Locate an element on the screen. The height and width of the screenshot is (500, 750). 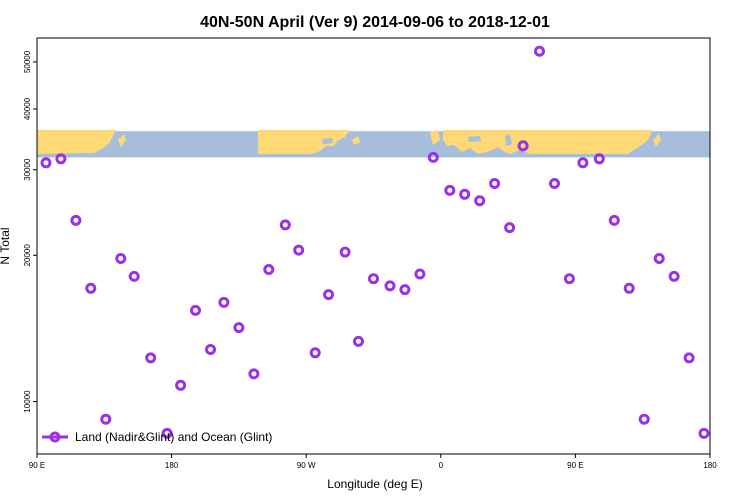
land-asia is located at coordinates (76, 142).